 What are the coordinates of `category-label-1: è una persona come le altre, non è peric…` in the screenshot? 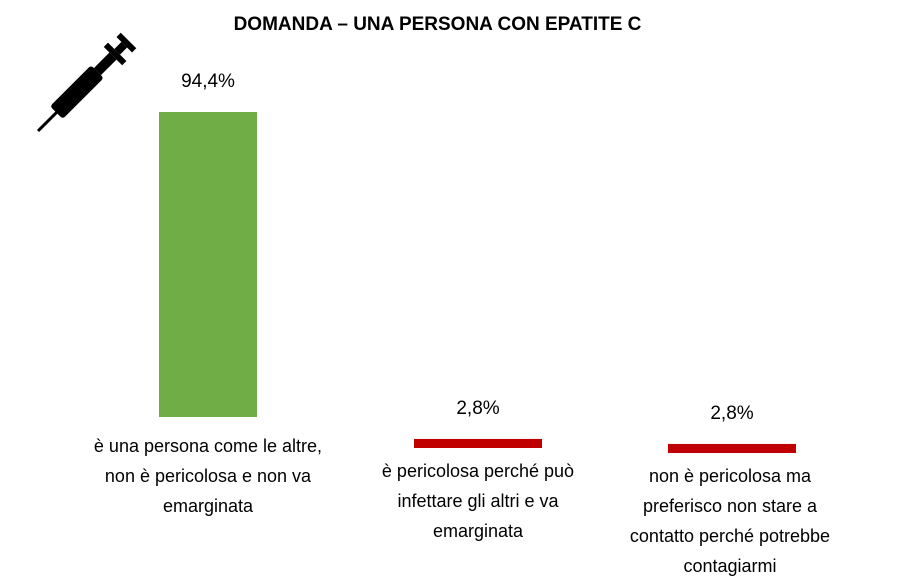 It's located at (208, 476).